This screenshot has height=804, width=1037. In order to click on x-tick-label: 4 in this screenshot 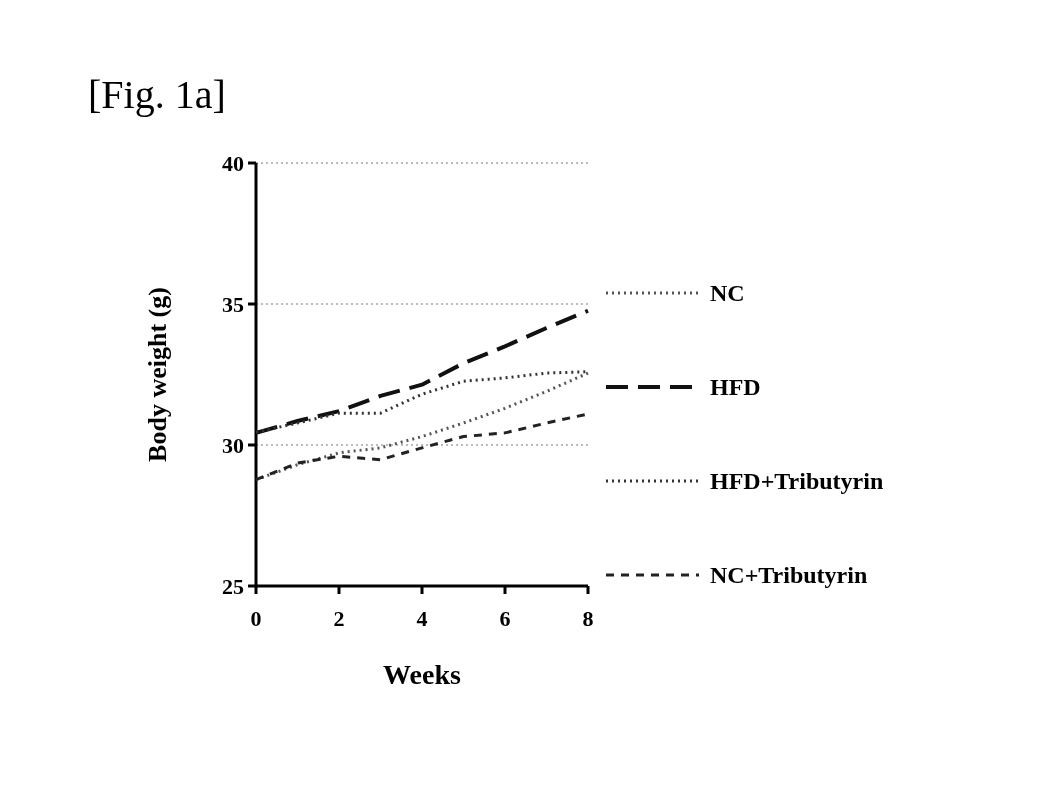, I will do `click(422, 618)`.